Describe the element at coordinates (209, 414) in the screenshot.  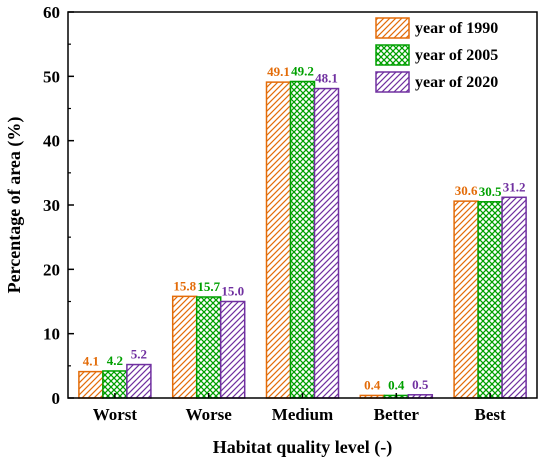
I see `x-tick-label-worse: Worse` at that location.